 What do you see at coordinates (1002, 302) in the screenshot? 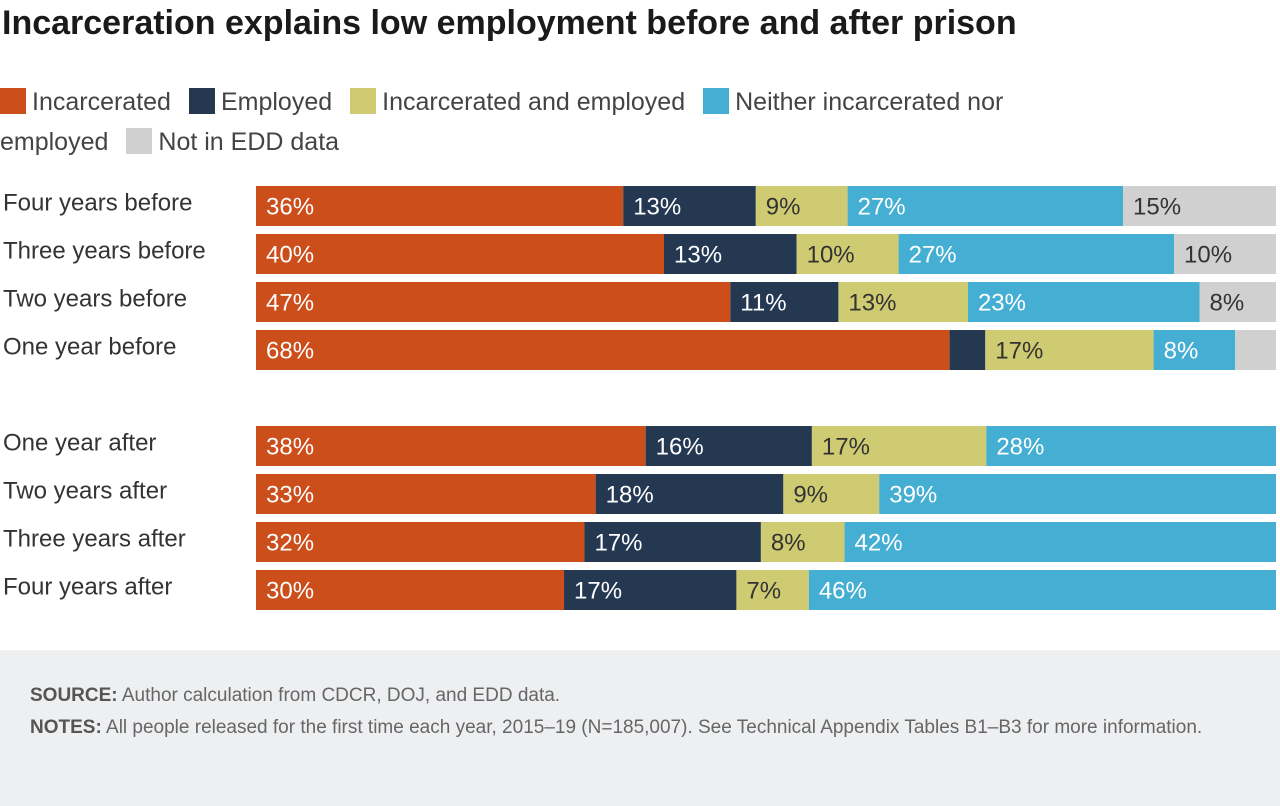
I see `value-label: 23%` at bounding box center [1002, 302].